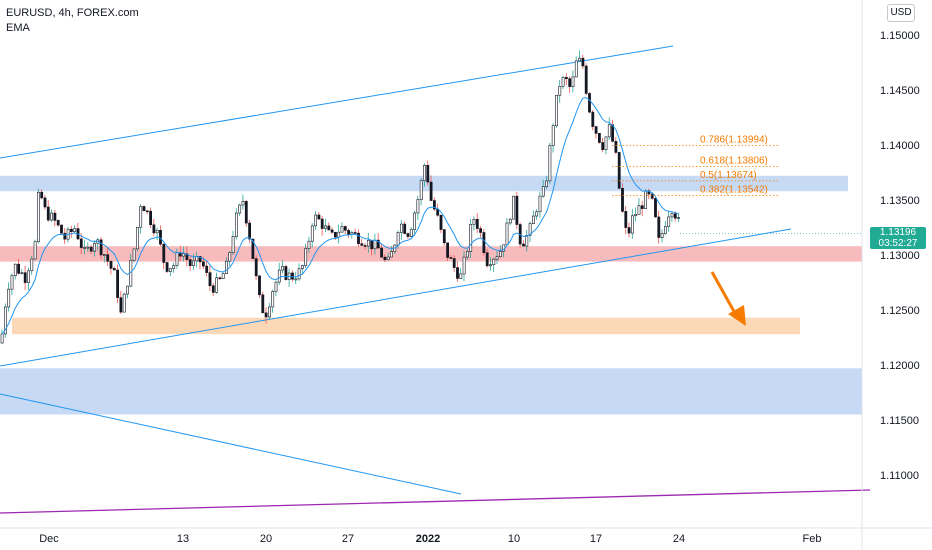 Image resolution: width=932 pixels, height=550 pixels. What do you see at coordinates (430, 539) in the screenshot?
I see `time-axis: Dec 13 20 27 2022 10 17 24 Feb` at bounding box center [430, 539].